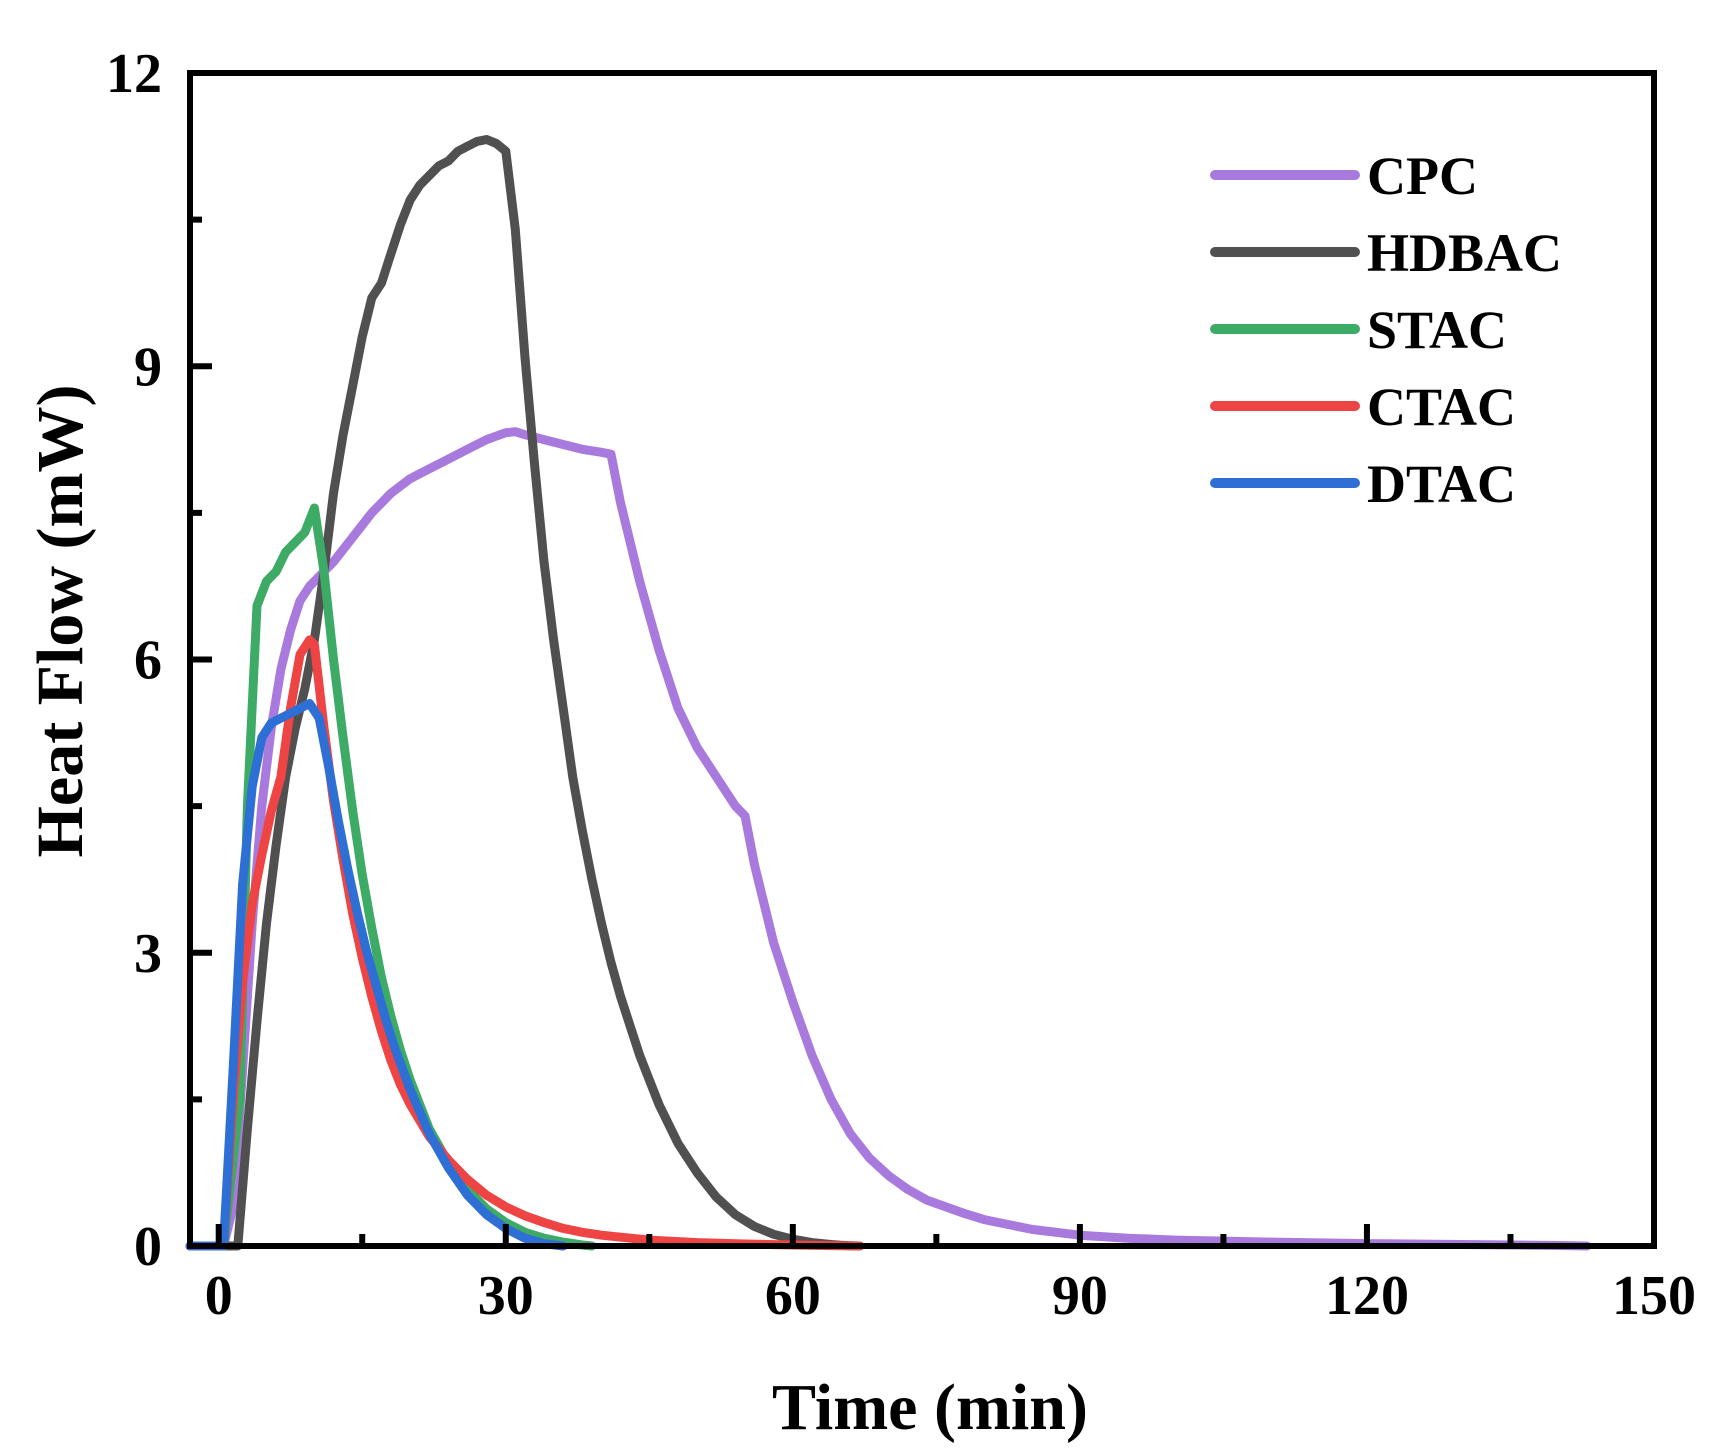 The width and height of the screenshot is (1716, 1452). What do you see at coordinates (1464, 253) in the screenshot?
I see `legend-label-hdbac: HDBAC` at bounding box center [1464, 253].